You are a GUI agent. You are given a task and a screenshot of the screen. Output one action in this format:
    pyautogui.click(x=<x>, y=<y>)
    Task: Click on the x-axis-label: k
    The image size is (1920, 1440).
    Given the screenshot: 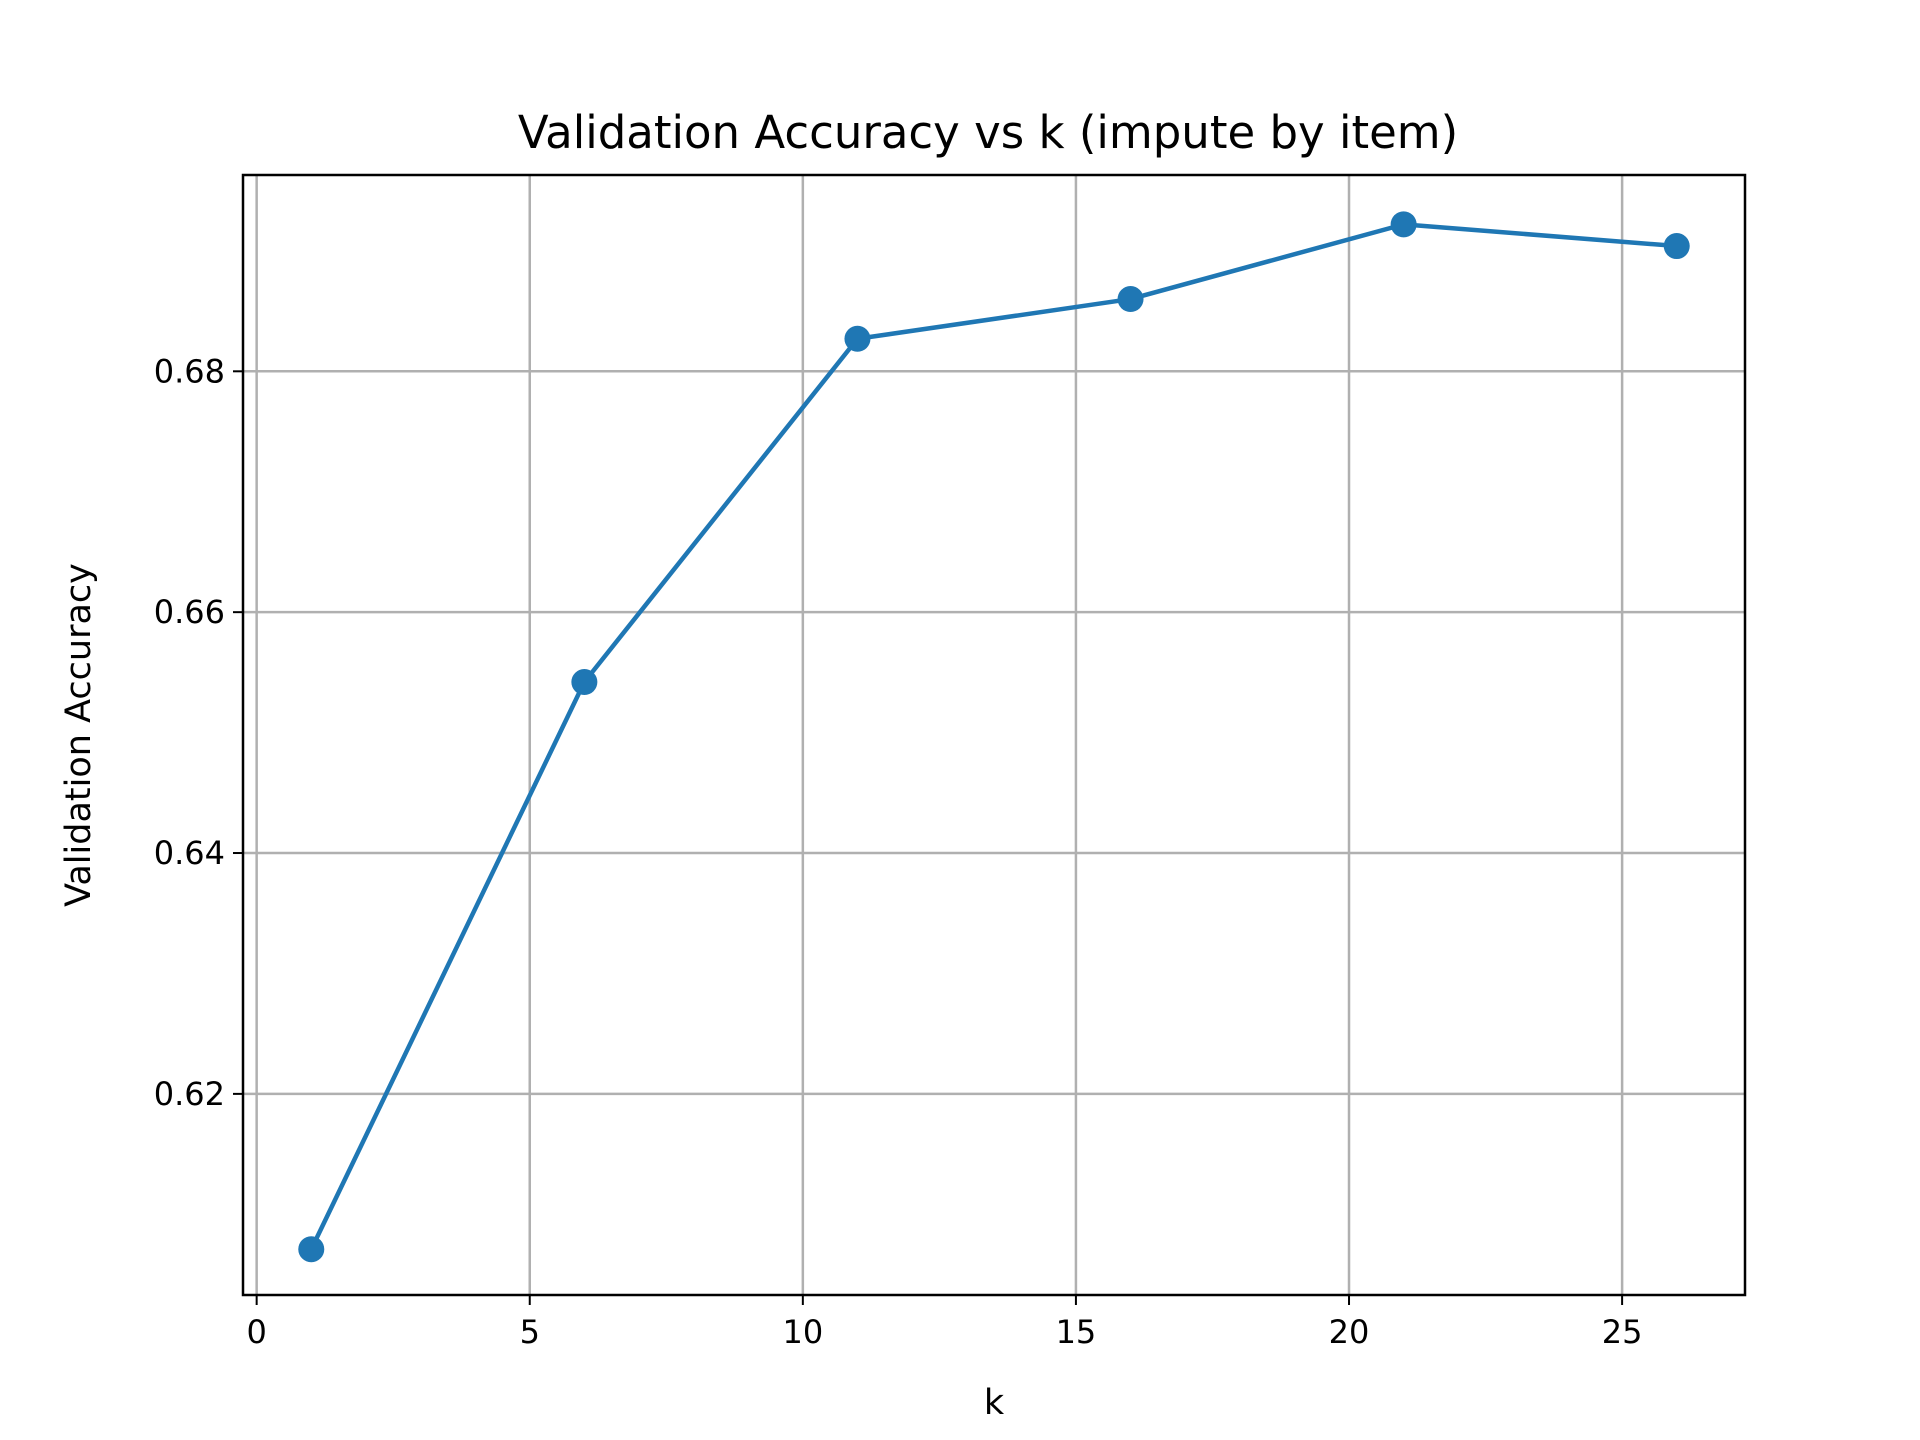 What is the action you would take?
    pyautogui.click(x=994, y=1403)
    